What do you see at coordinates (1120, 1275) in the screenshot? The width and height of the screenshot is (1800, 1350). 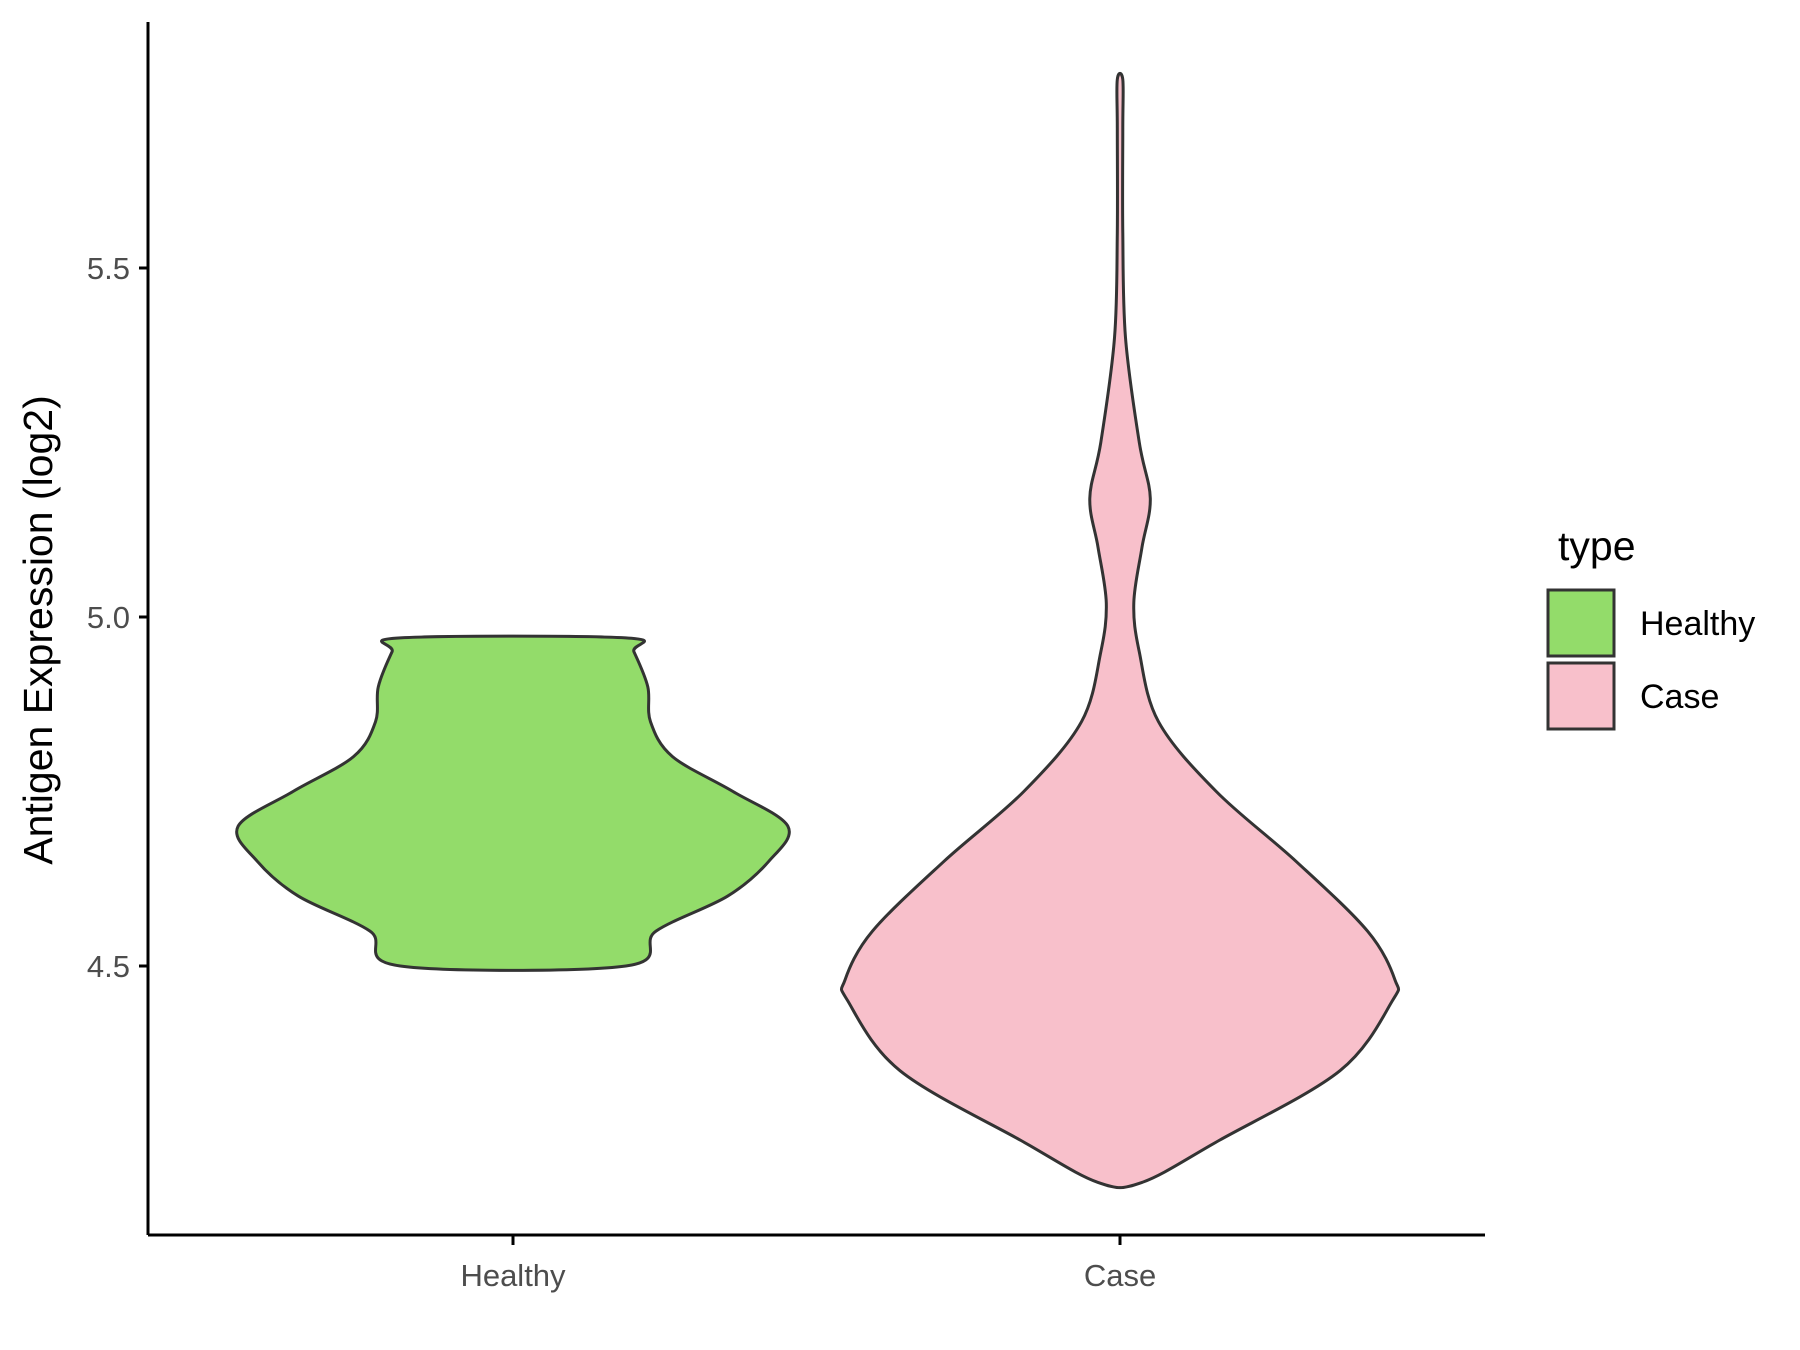 I see `x-tick-label: Case` at bounding box center [1120, 1275].